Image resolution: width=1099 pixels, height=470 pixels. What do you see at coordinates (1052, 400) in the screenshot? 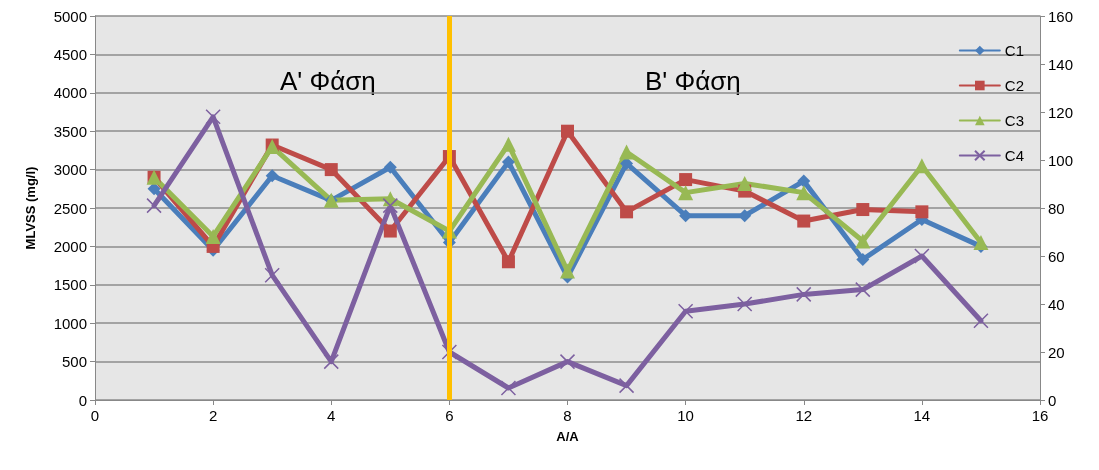
I see `y2-tick-label: 0` at bounding box center [1052, 400].